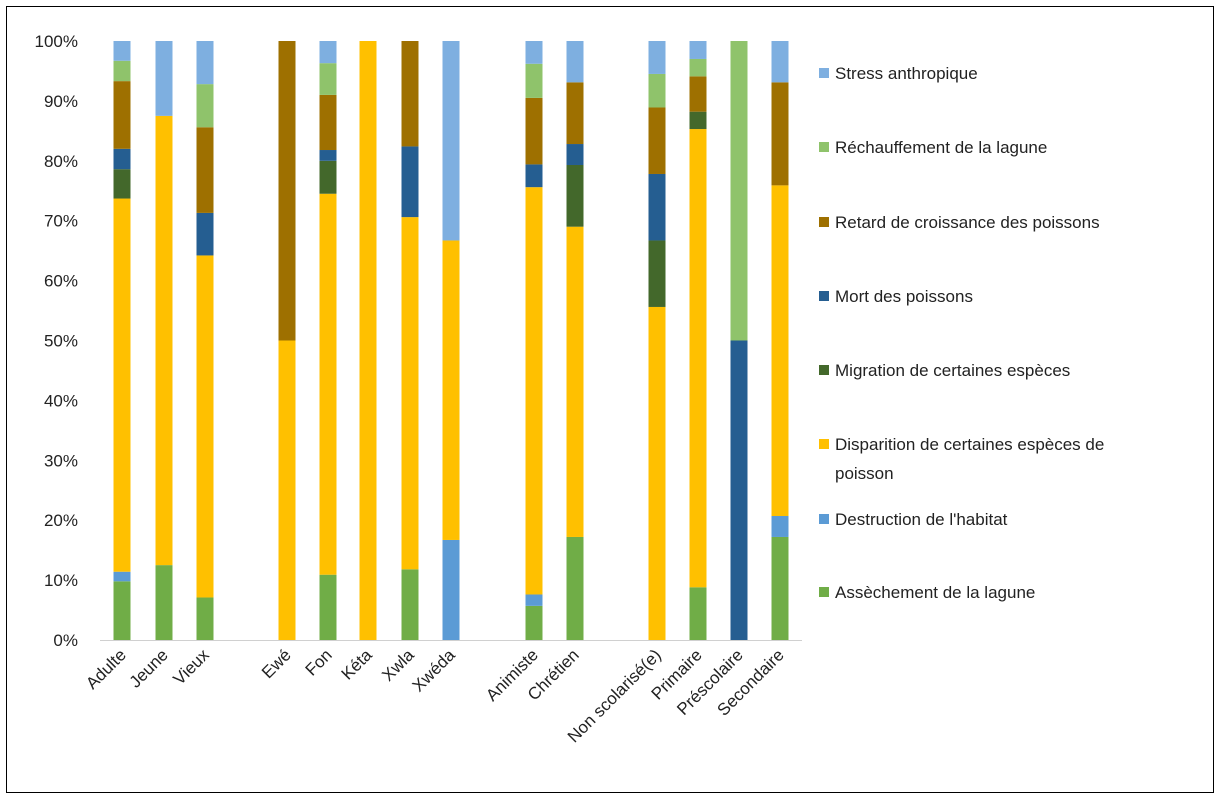  I want to click on x-tick-label: Jeune, so click(149, 668).